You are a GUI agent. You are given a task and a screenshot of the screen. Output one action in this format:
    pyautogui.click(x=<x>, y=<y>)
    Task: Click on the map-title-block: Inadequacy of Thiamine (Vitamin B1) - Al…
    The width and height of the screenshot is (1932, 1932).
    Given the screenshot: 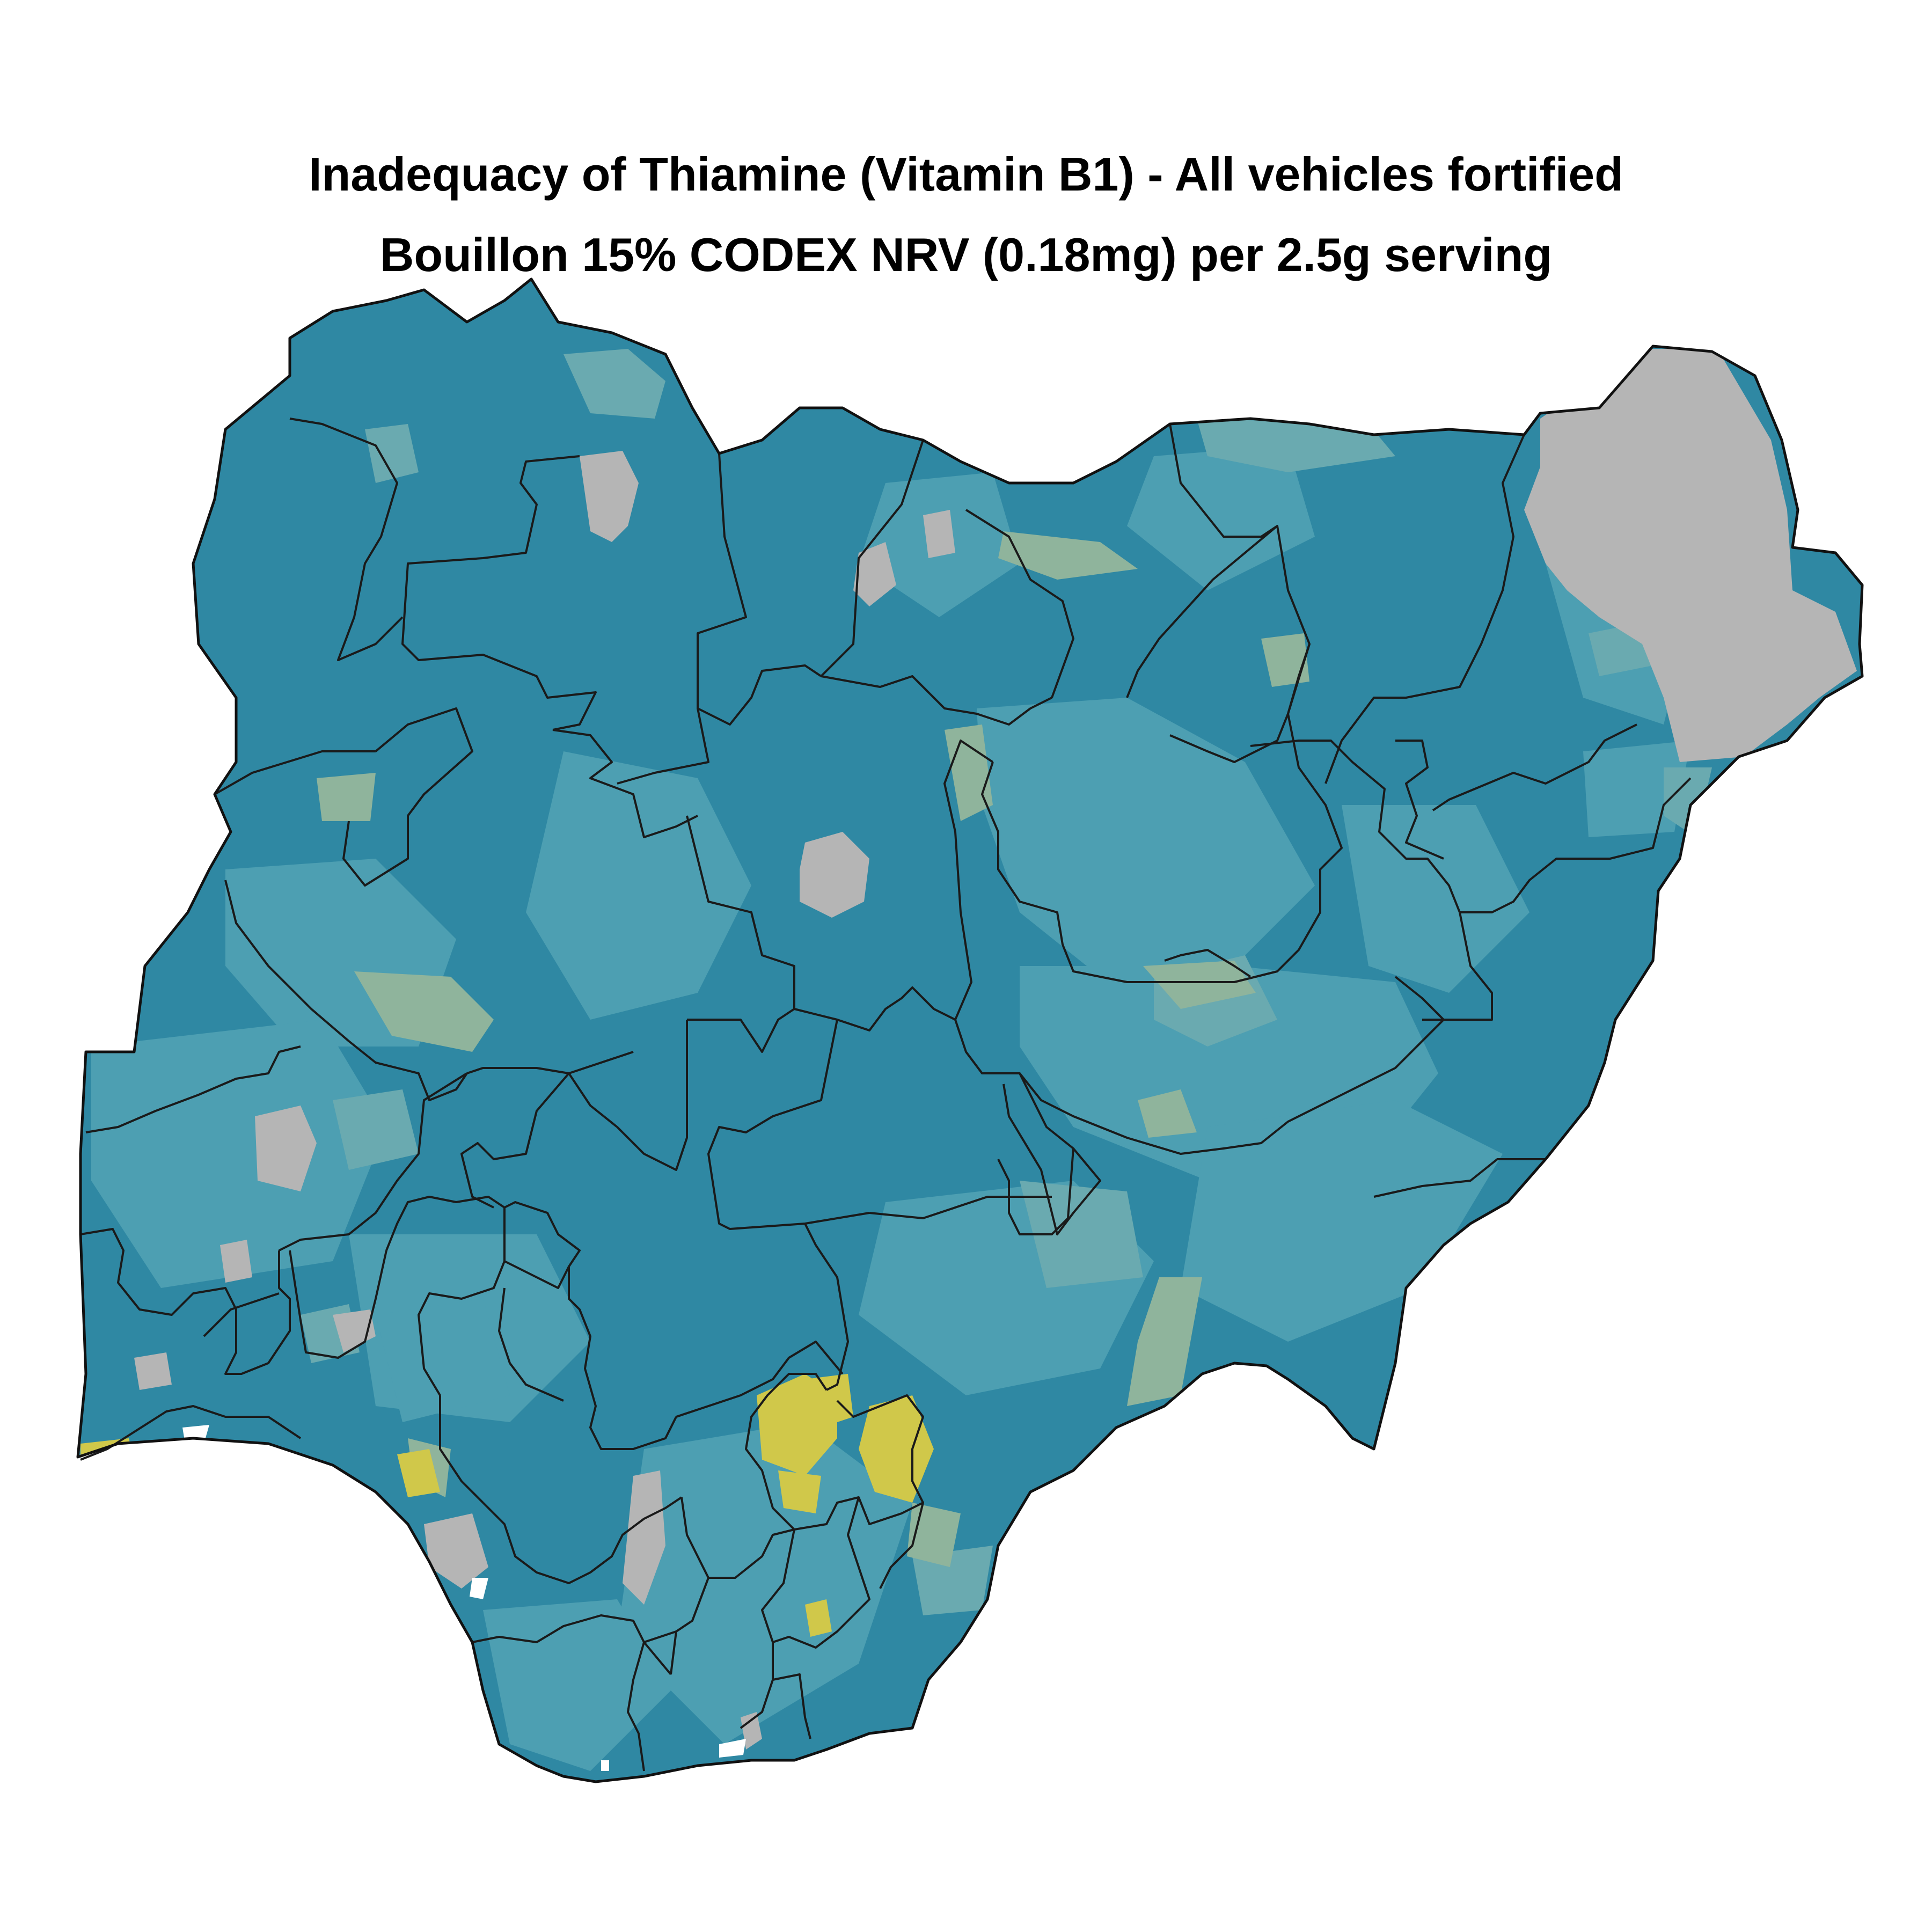 What is the action you would take?
    pyautogui.click(x=966, y=214)
    